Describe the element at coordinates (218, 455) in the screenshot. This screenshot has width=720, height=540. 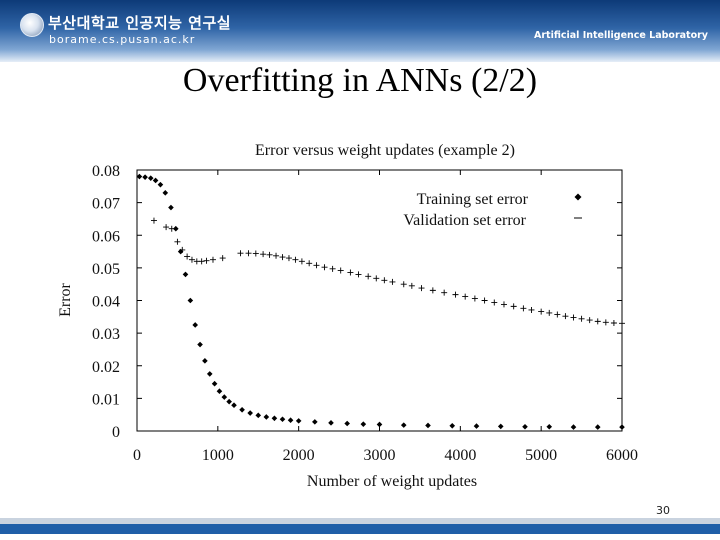
I see `x-tick-label: 1000` at that location.